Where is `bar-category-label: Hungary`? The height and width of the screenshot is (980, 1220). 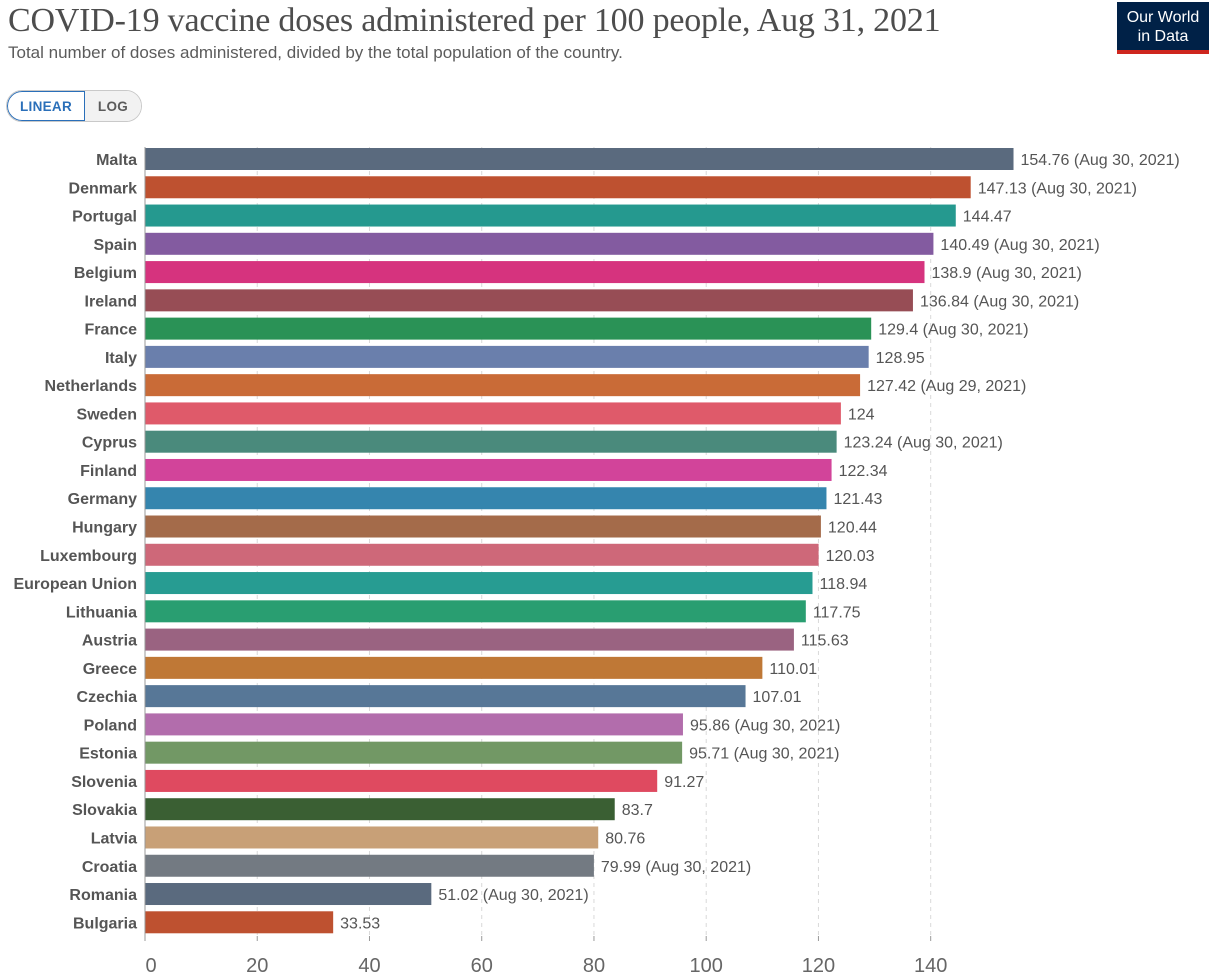 bar-category-label: Hungary is located at coordinates (104, 528).